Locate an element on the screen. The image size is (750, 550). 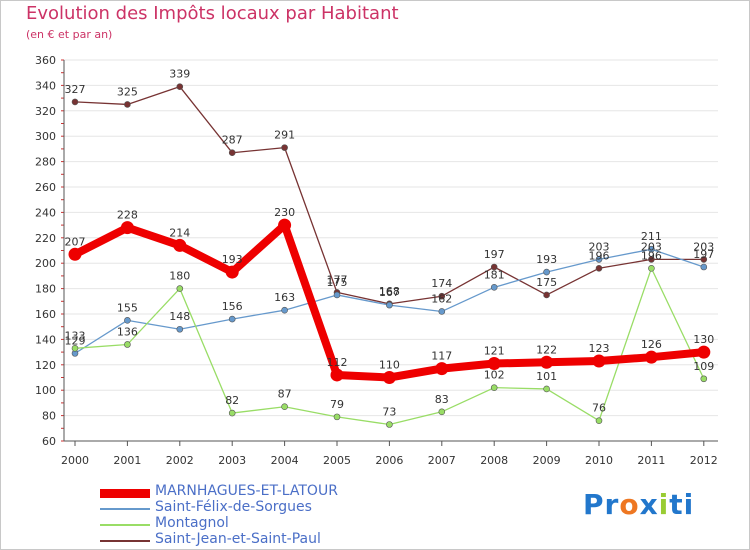
data-label: 291 is located at coordinates (284, 135).